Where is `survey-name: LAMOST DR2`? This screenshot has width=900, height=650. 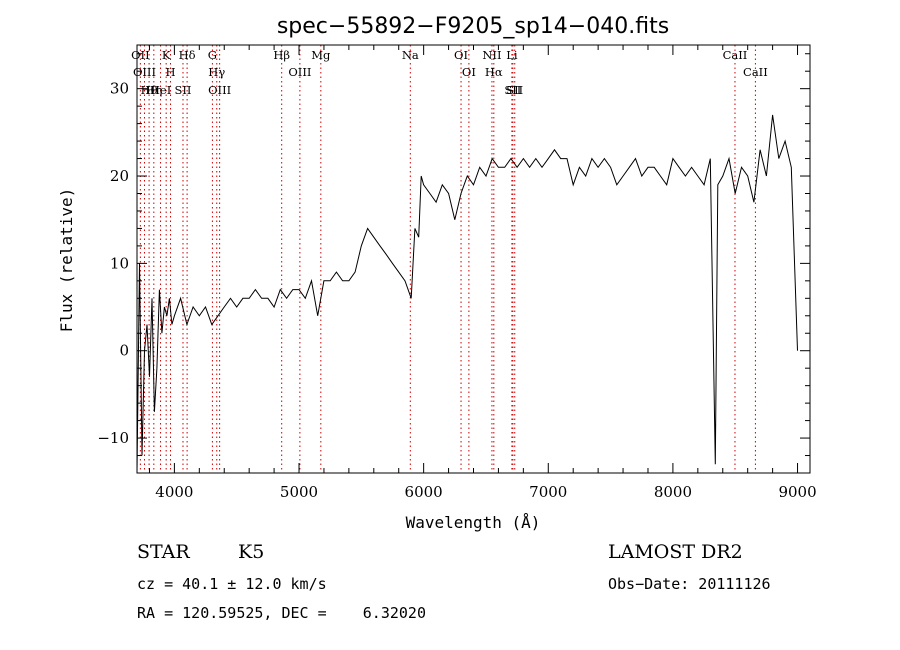
survey-name: LAMOST DR2 is located at coordinates (675, 552).